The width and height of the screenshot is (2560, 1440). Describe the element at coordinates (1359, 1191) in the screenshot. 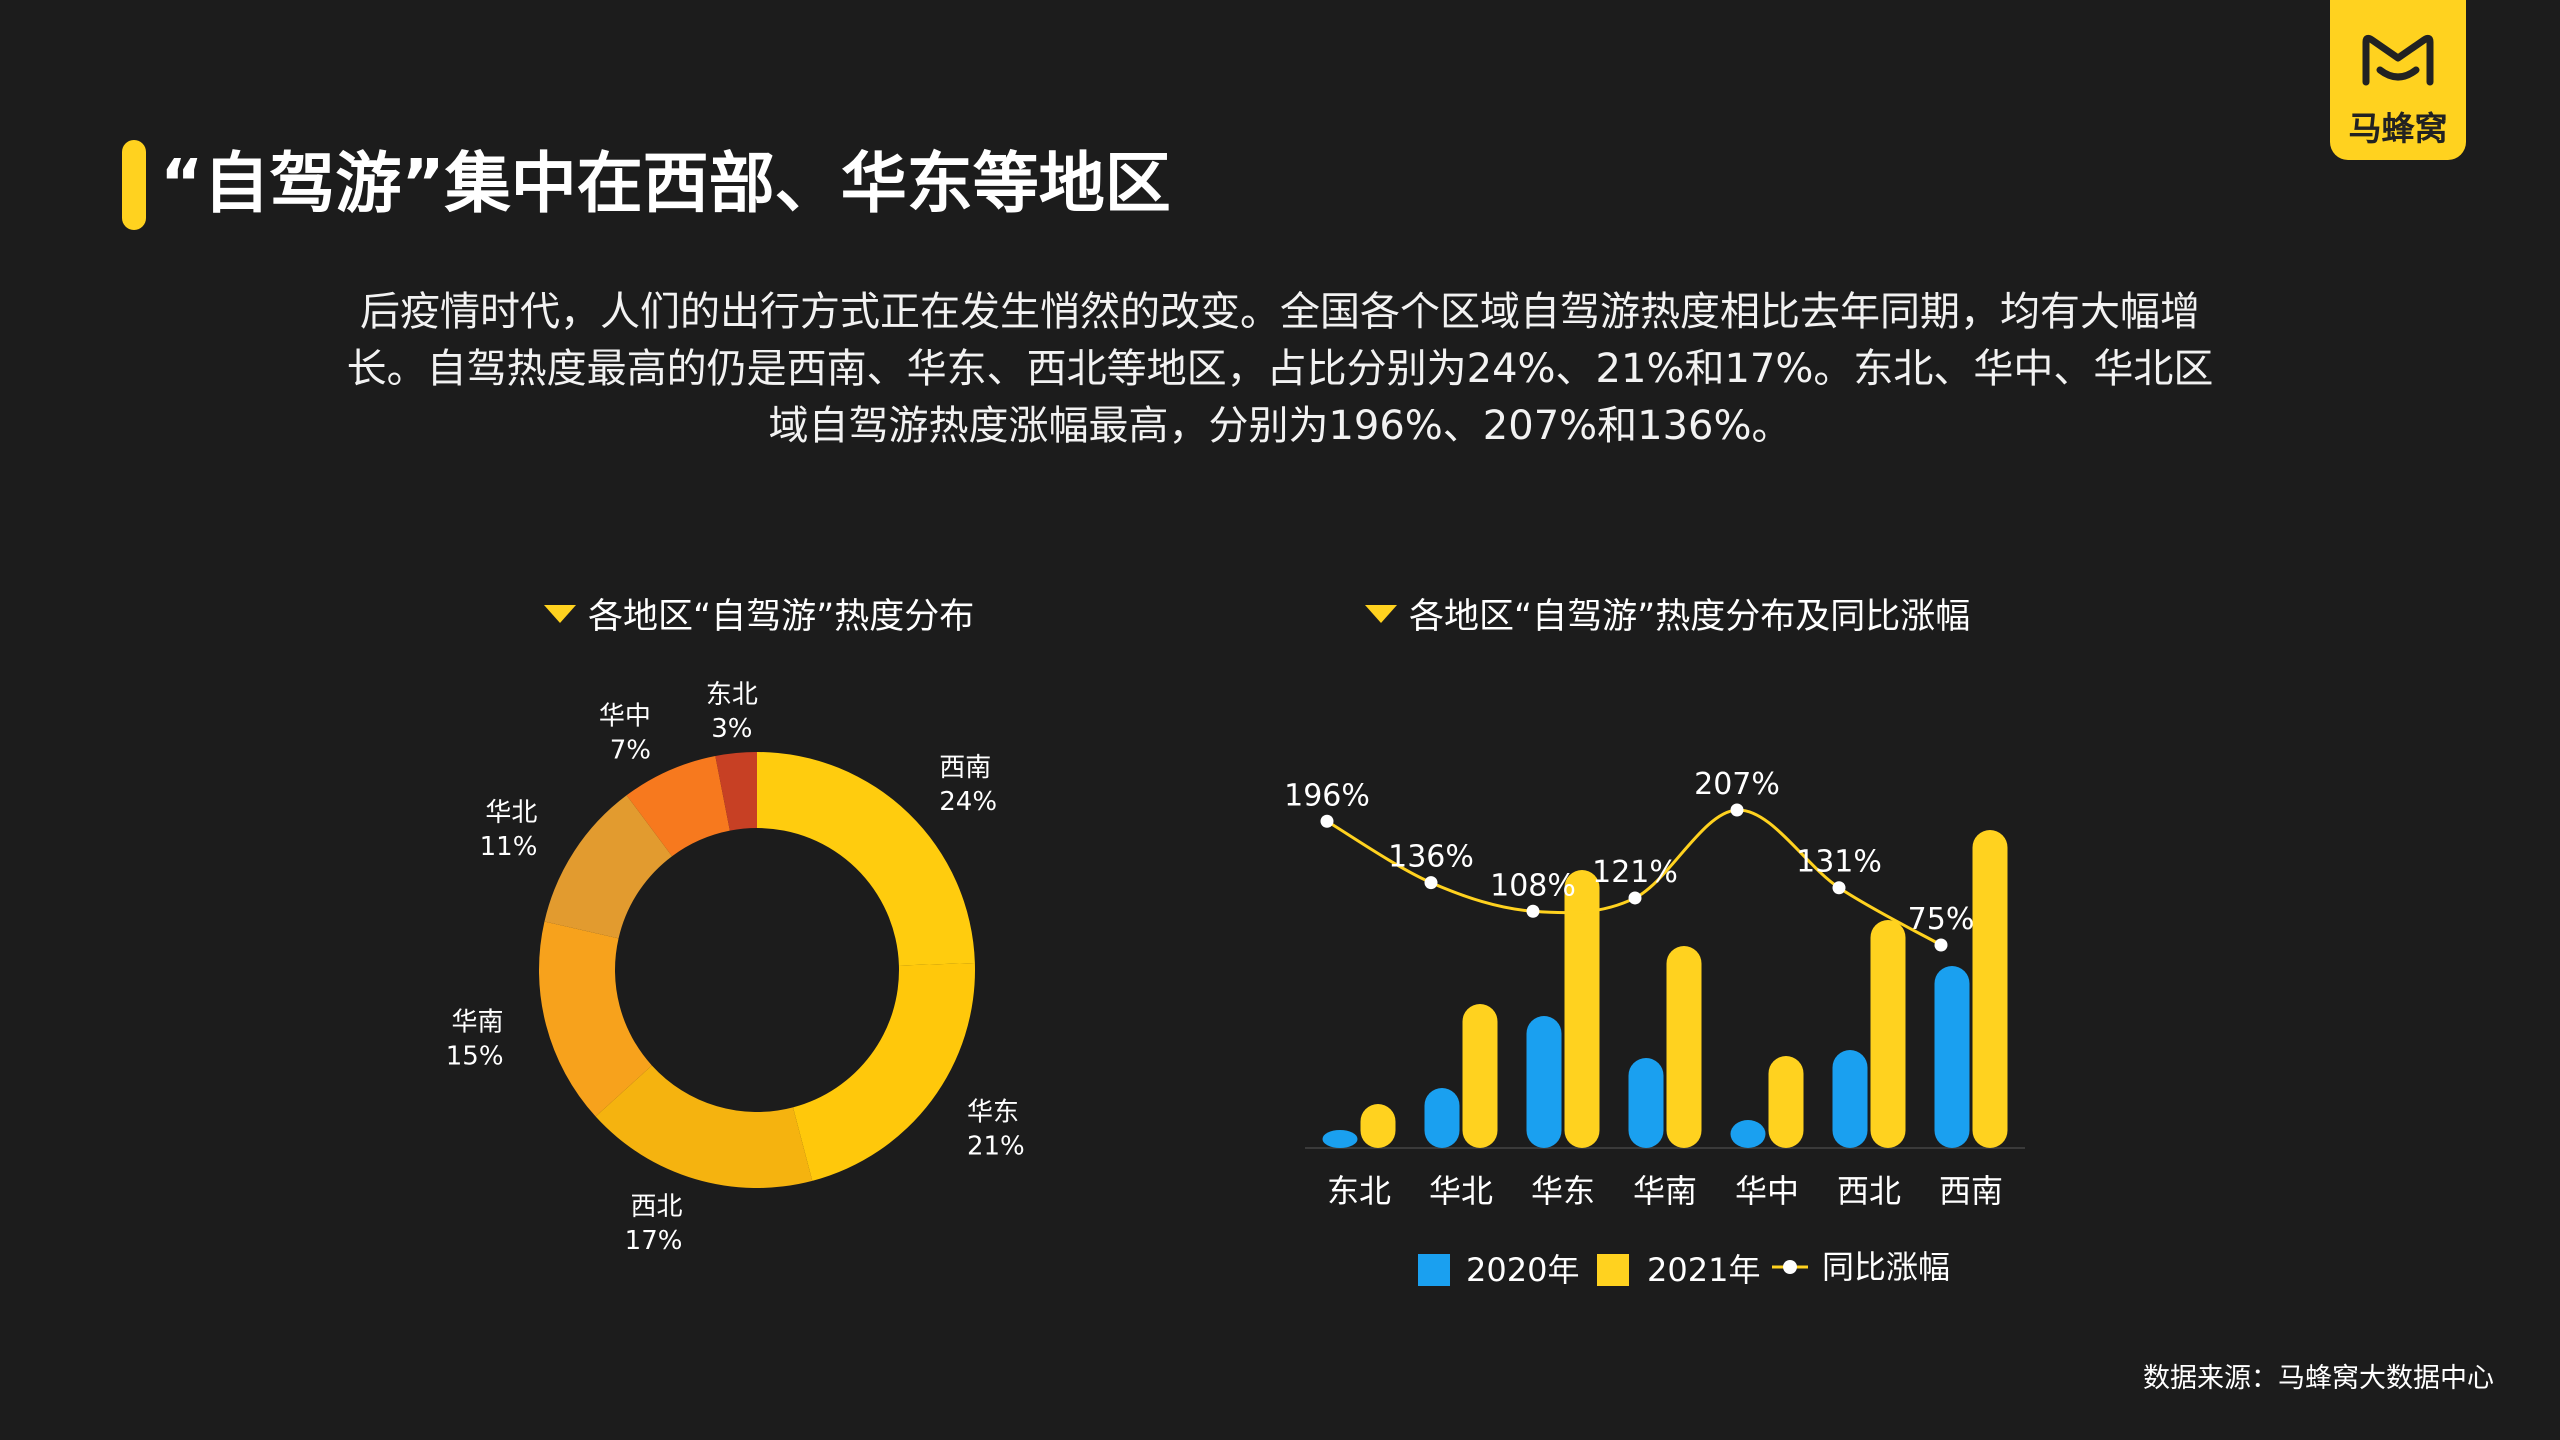

I see `x-tick-label: 东北` at that location.